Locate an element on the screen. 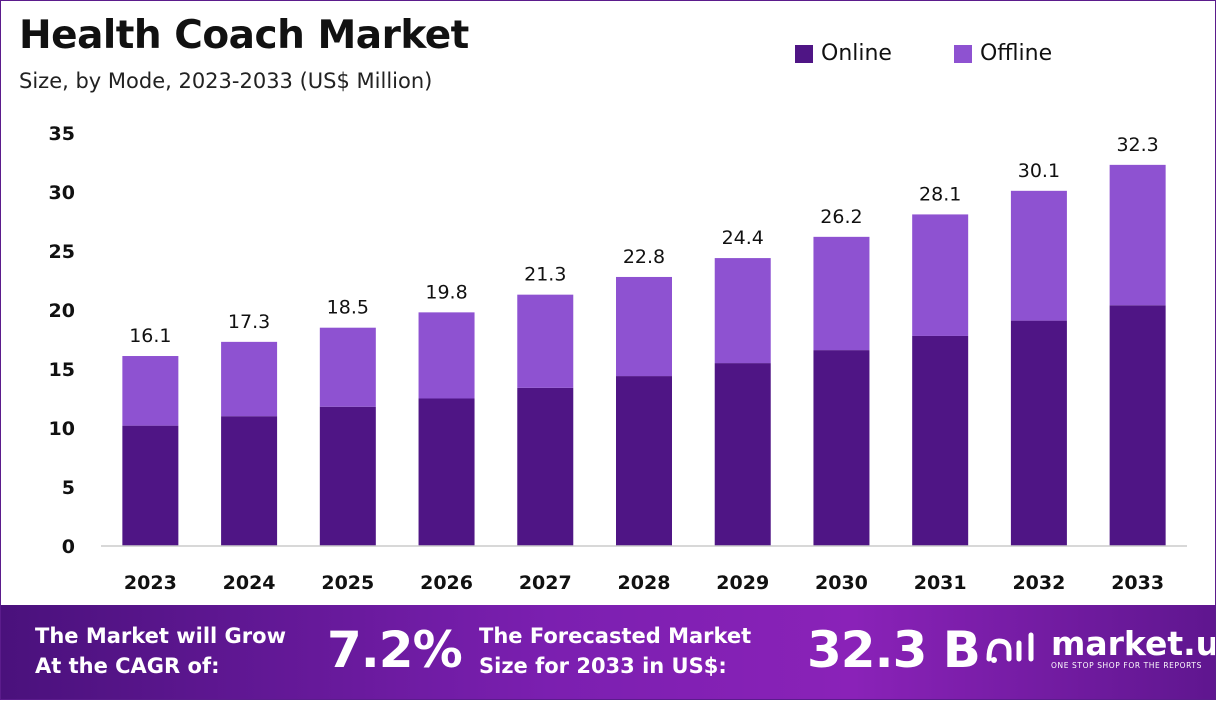  y-tick-label: 20 is located at coordinates (62, 311).